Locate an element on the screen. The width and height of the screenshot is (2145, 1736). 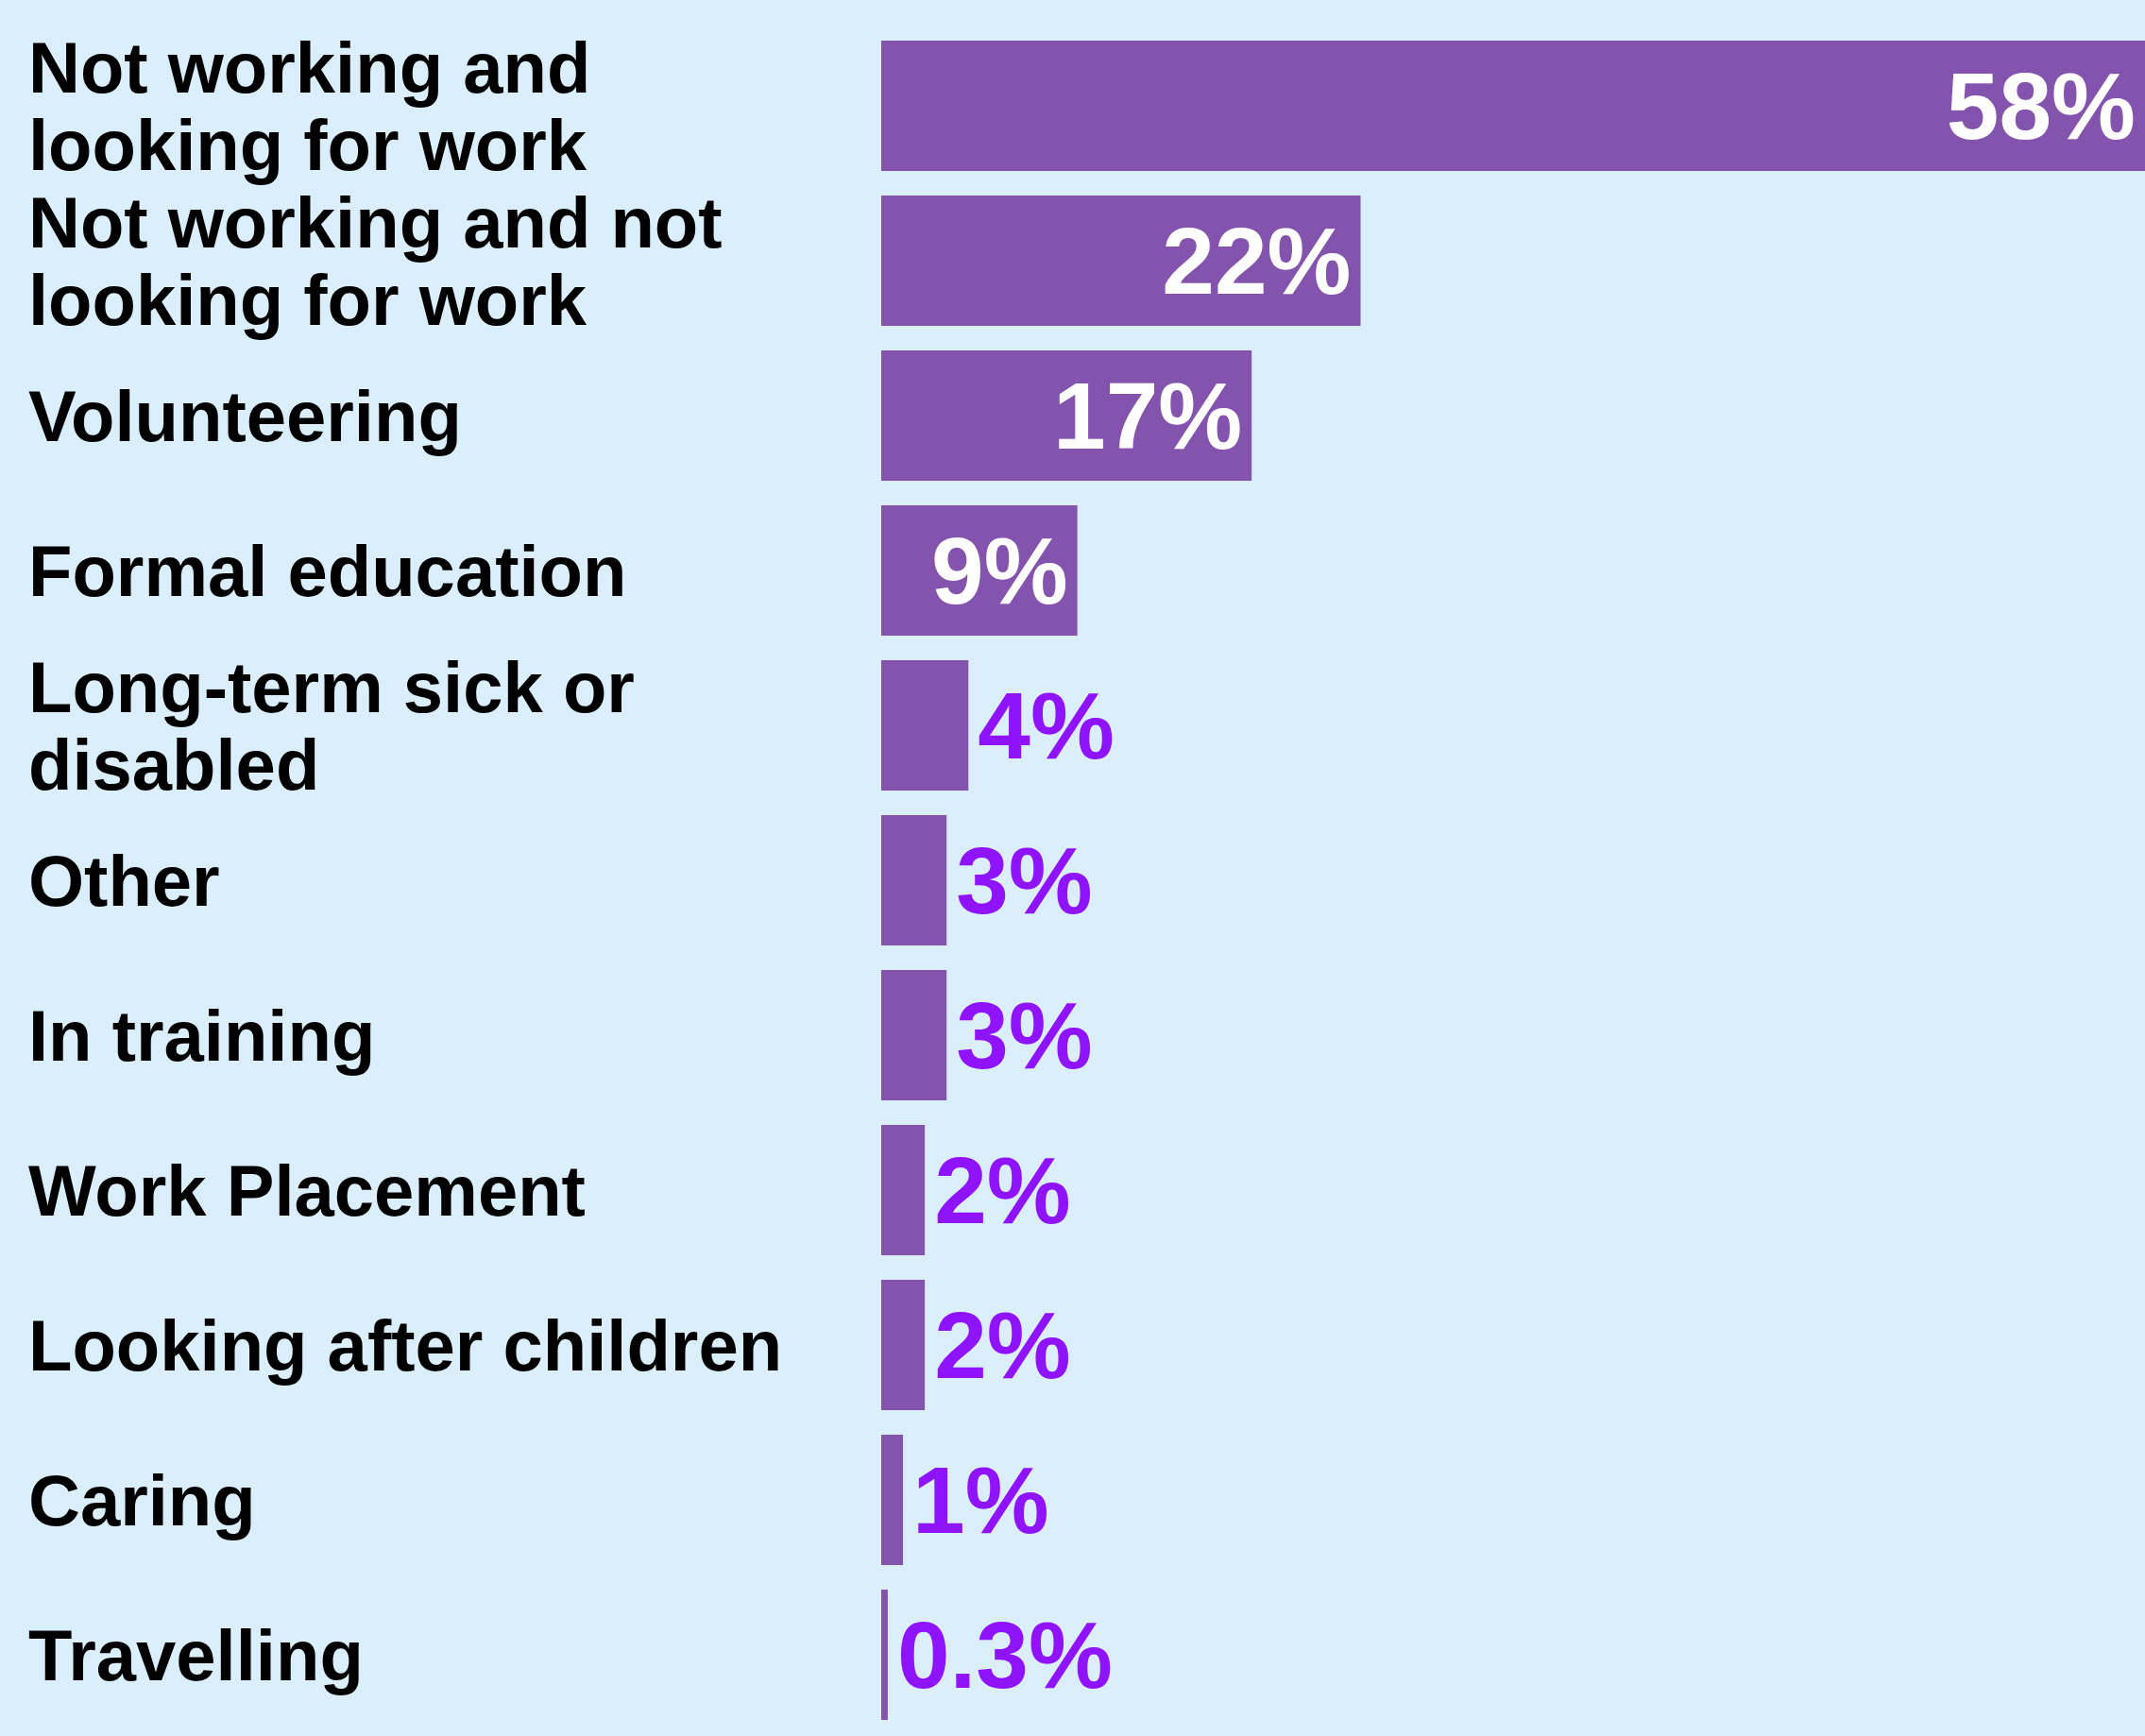
data-label: 4% is located at coordinates (1046, 725).